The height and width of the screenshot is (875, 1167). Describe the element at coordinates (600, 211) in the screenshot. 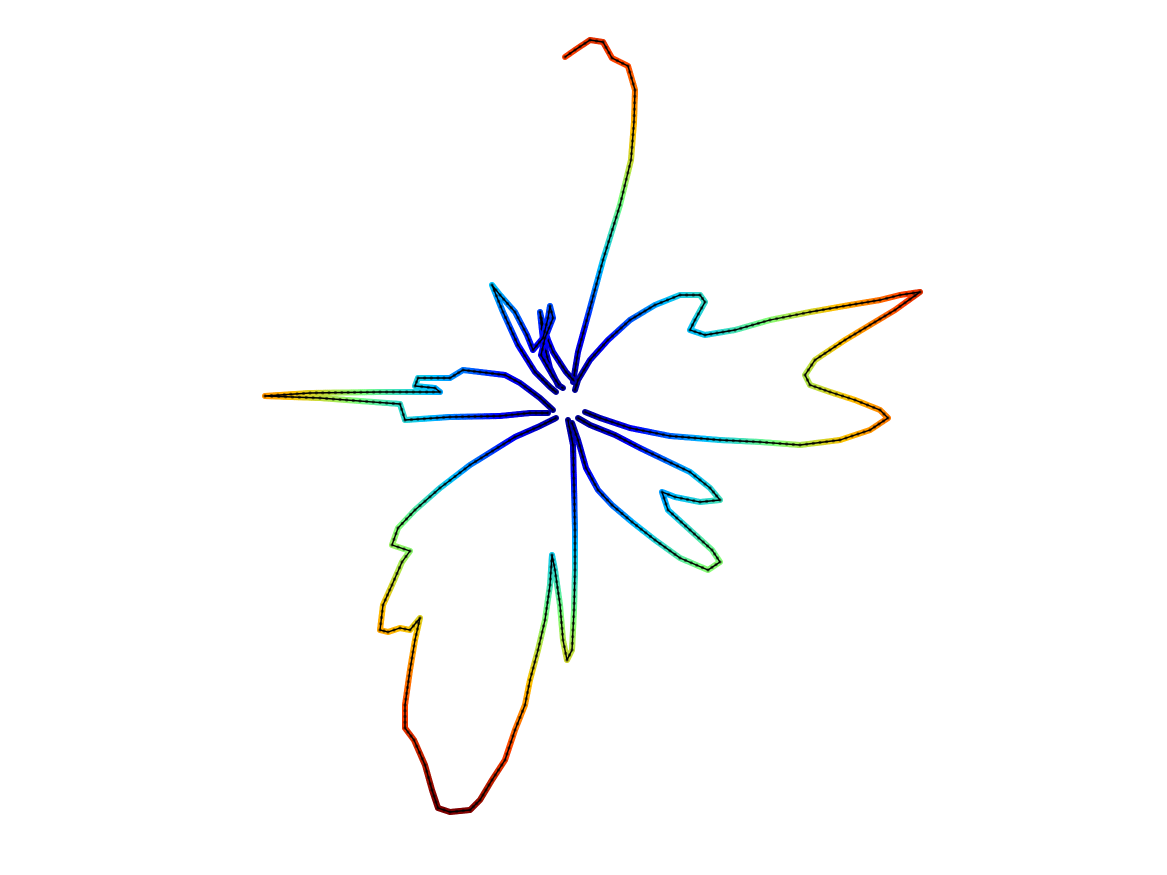

I see `outline-segment` at that location.